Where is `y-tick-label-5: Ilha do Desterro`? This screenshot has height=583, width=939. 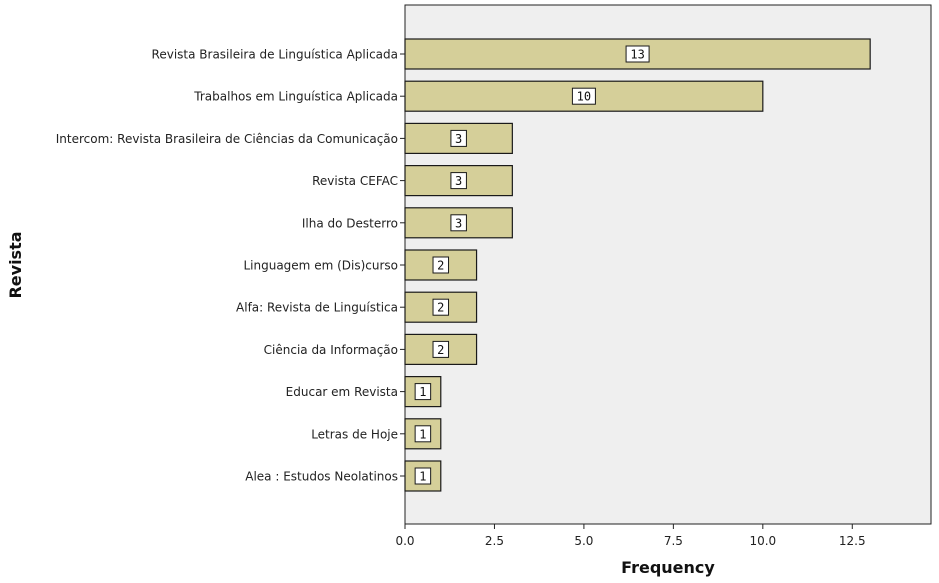
y-tick-label-5: Ilha do Desterro is located at coordinates (350, 223).